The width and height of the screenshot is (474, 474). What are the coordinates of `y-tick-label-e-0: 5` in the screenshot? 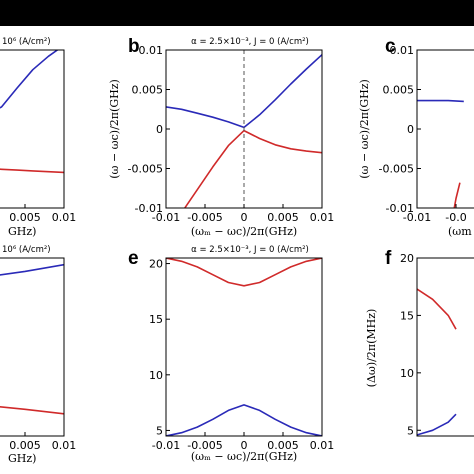 It's located at (159, 430).